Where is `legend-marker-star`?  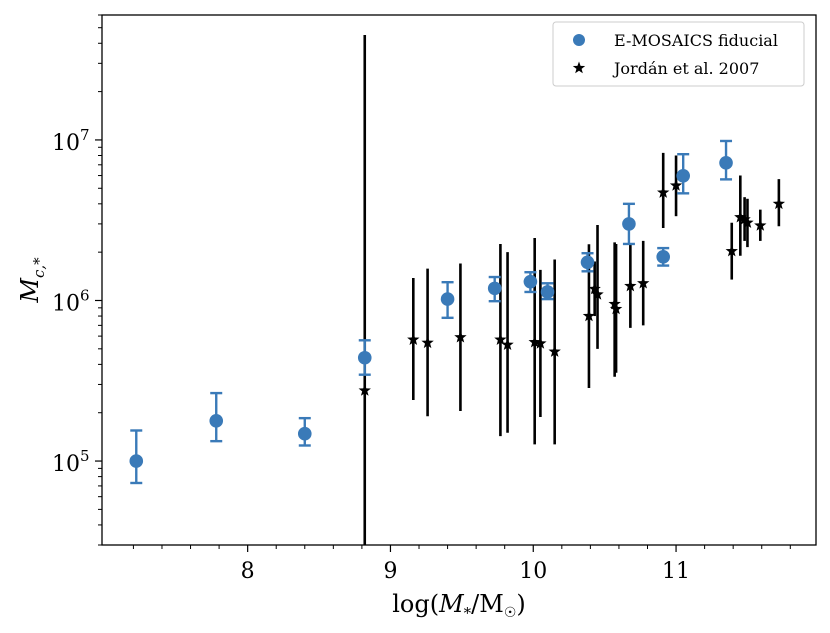 legend-marker-star is located at coordinates (579, 67).